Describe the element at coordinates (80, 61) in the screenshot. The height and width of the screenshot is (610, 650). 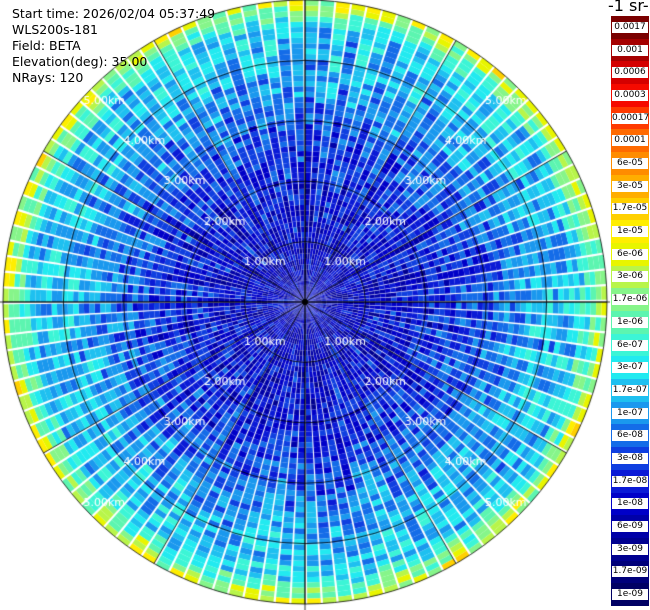
I see `elevation-label: Elevation(deg): 35.00` at that location.